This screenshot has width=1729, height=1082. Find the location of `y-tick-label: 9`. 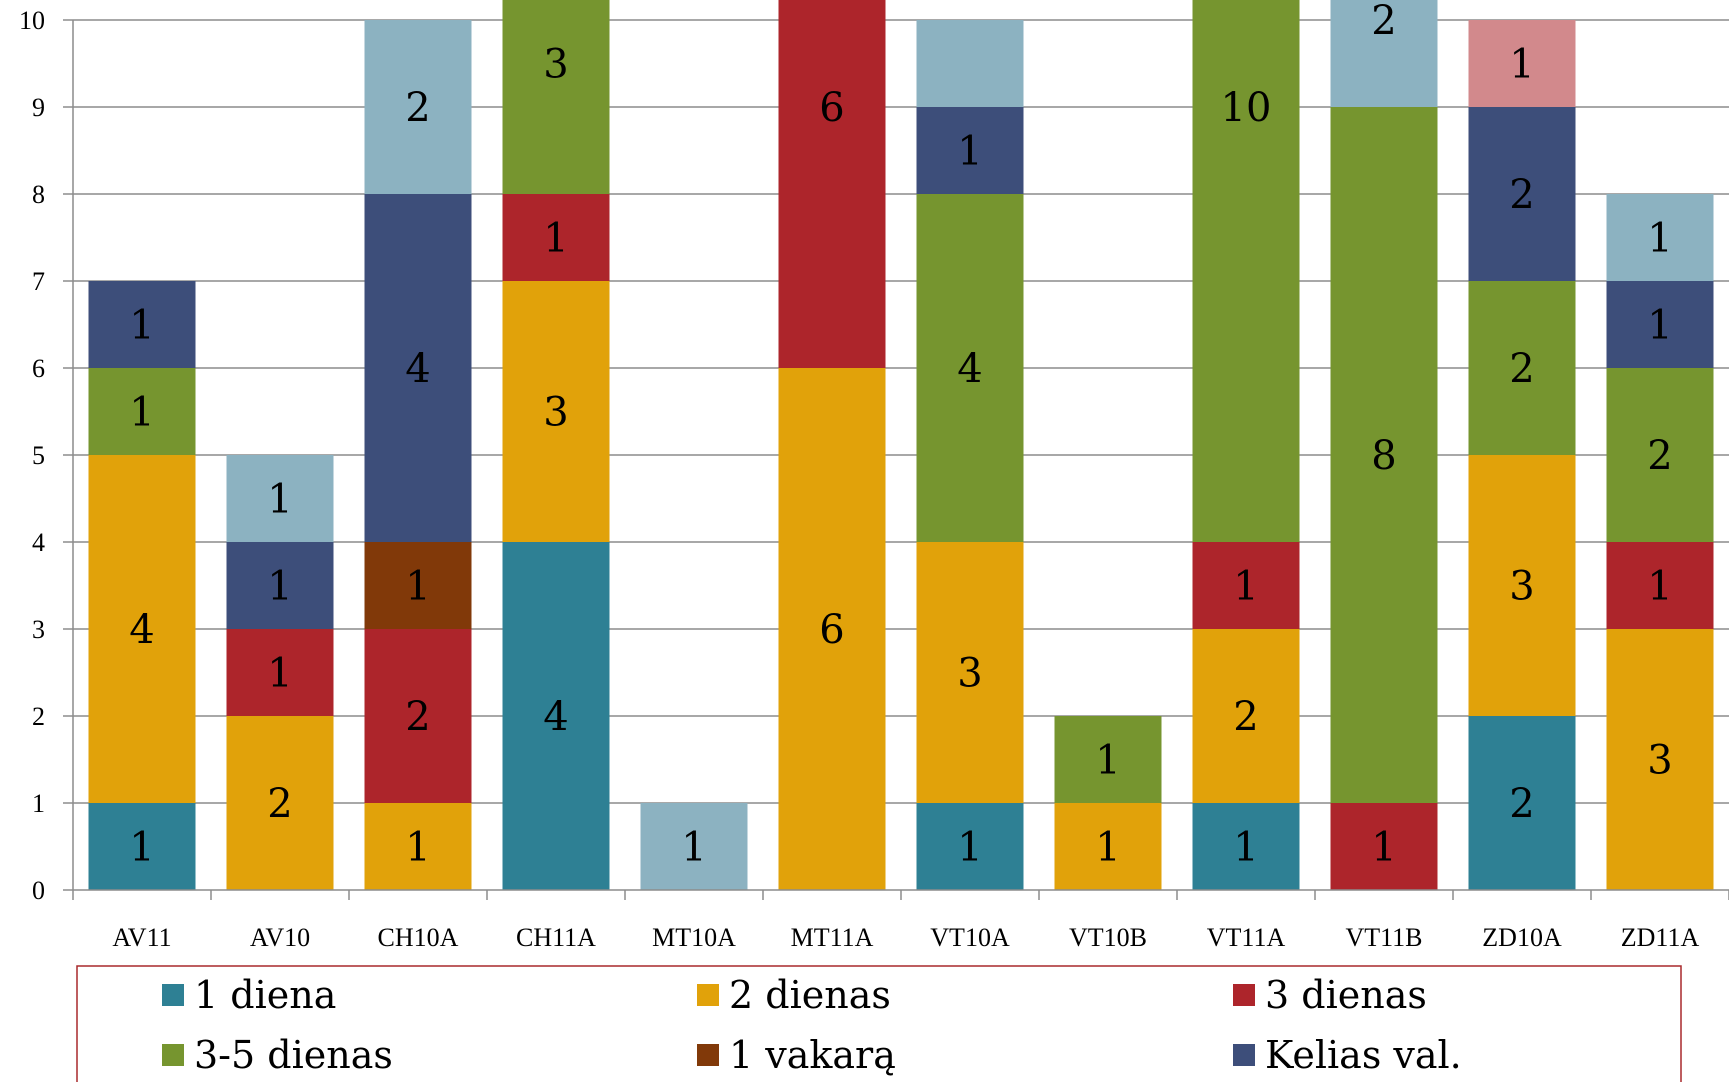

y-tick-label: 9 is located at coordinates (38, 107).